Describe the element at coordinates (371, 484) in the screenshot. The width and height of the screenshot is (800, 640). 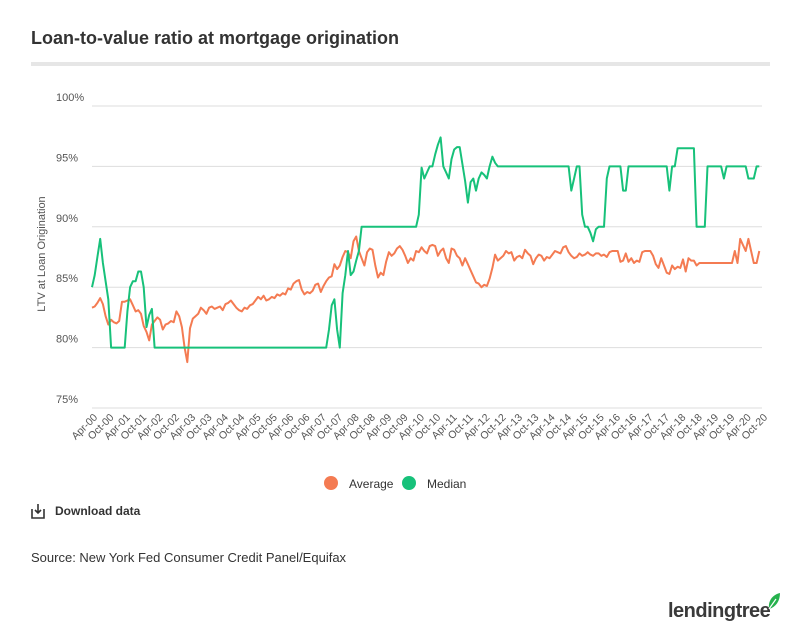
I see `legend-label-average: Average` at that location.